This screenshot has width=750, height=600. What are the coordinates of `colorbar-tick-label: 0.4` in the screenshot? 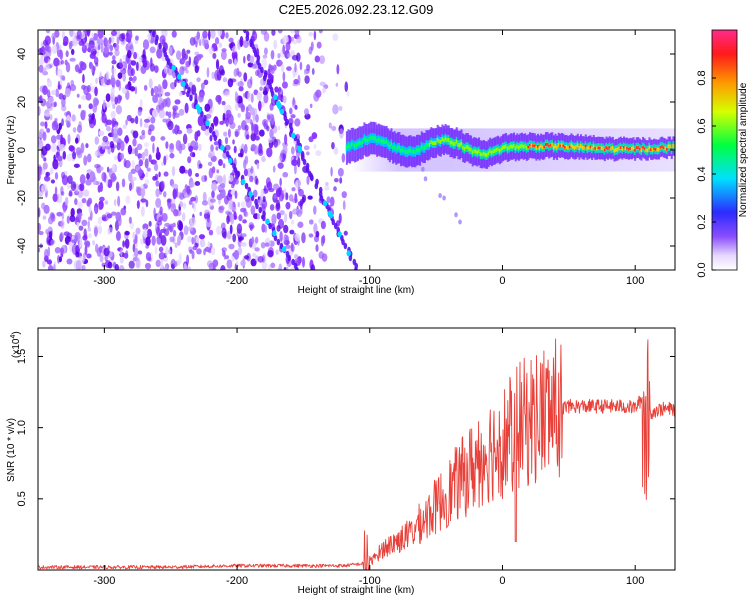 It's located at (702, 173).